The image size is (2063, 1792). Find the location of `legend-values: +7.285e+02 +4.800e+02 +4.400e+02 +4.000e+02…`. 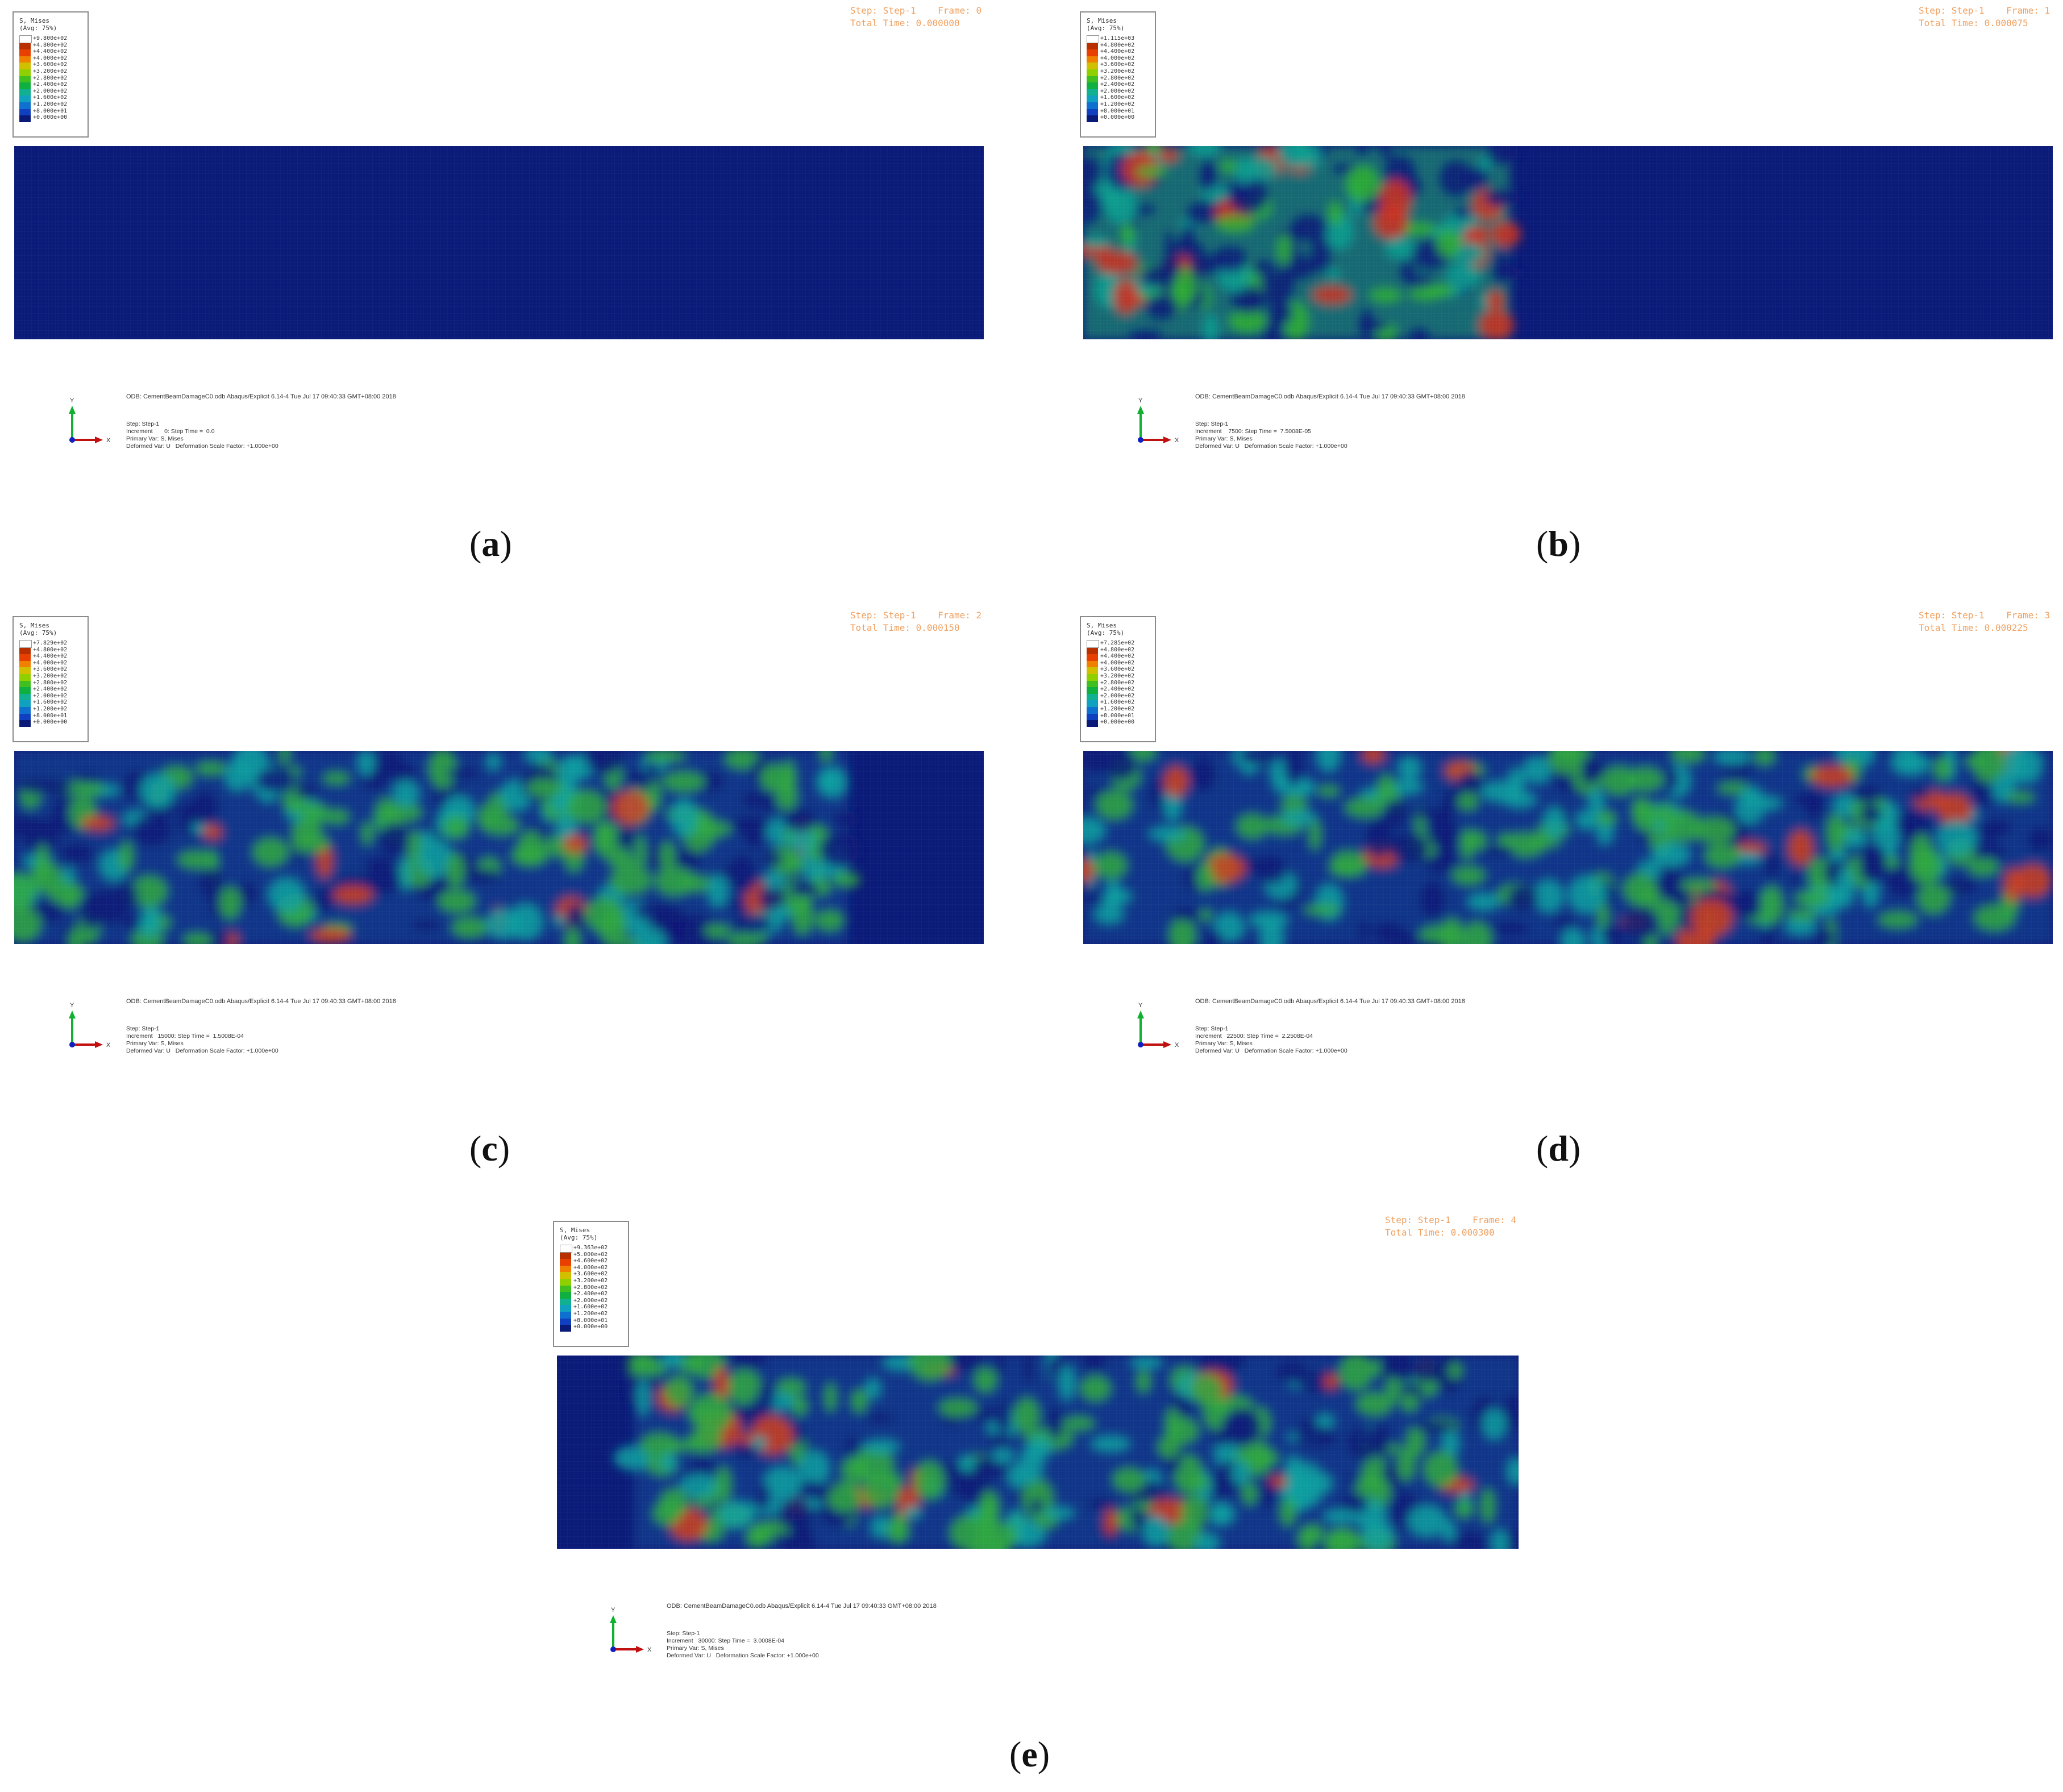

legend-values: +7.285e+02 +4.800e+02 +4.400e+02 +4.000e+02… is located at coordinates (1117, 683).